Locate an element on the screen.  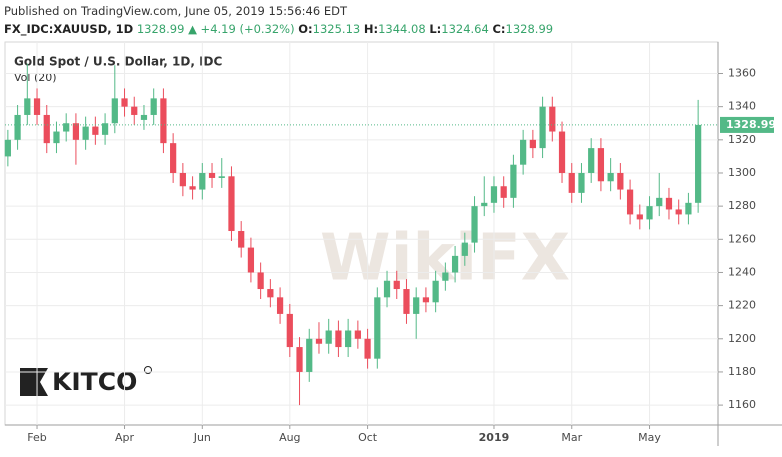
y-tick-label: 1220 is located at coordinates (742, 305).